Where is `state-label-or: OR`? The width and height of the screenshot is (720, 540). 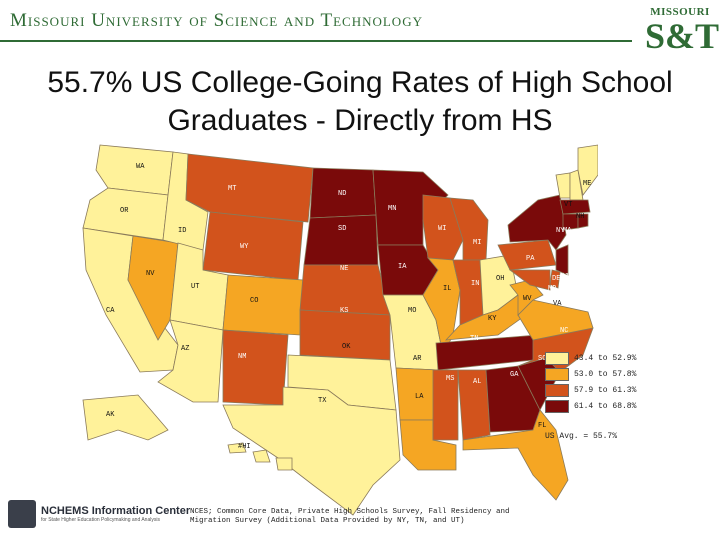
state-label-or: OR is located at coordinates (124, 211).